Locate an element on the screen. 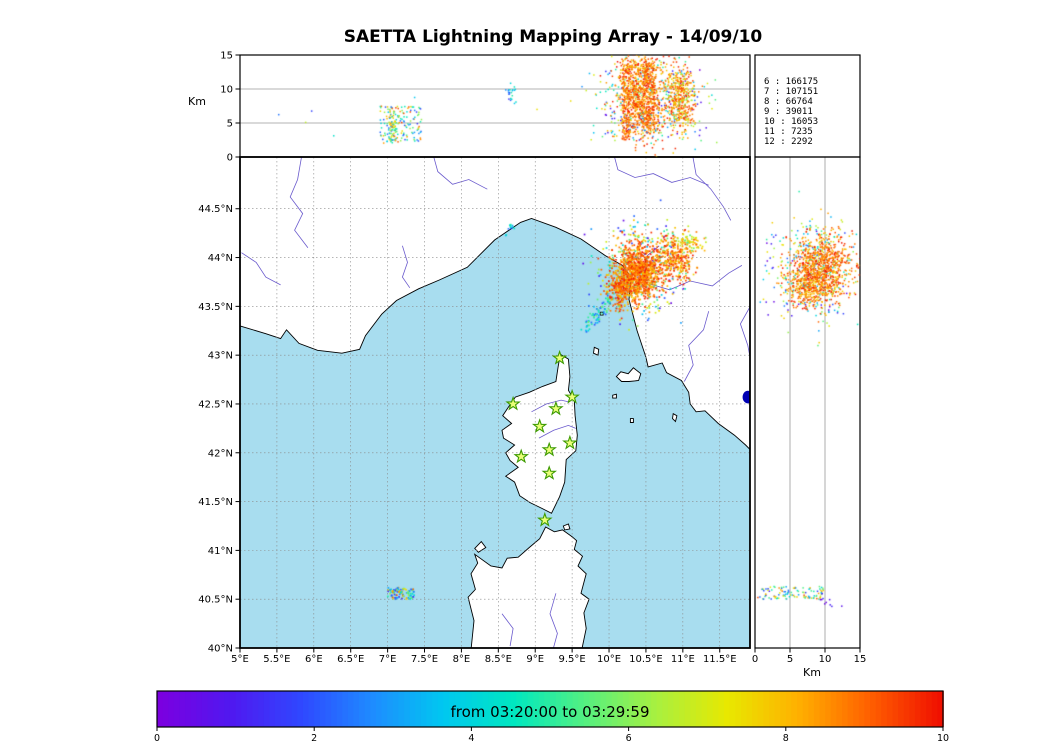  map-x-tick-label: 10.5°E is located at coordinates (646, 659).